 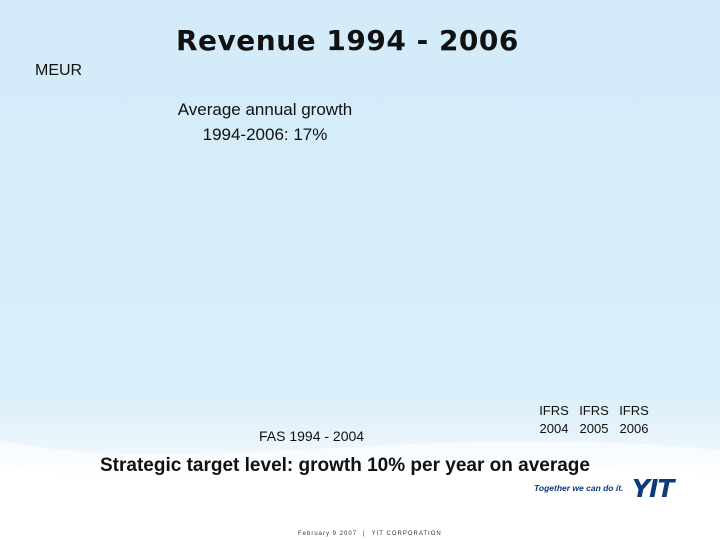 I want to click on fas-period-label: FAS 1994 - 2004, so click(x=312, y=436).